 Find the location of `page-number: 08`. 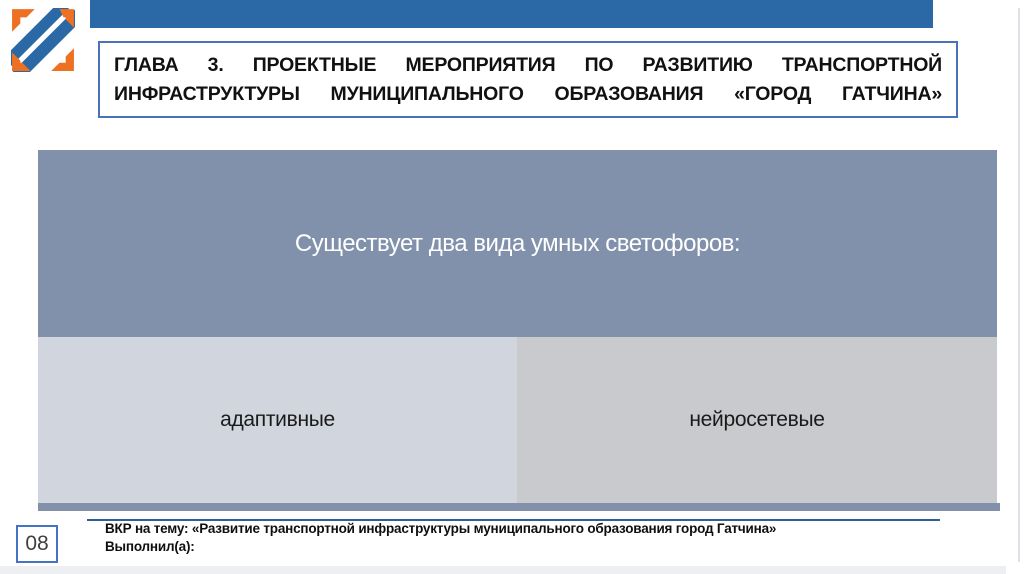

page-number: 08 is located at coordinates (37, 543).